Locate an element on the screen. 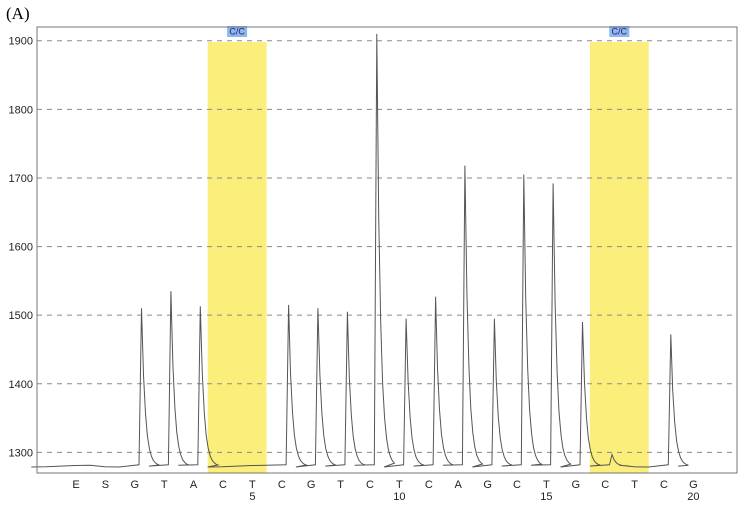 This screenshot has width=750, height=512. x-position-20: 20 is located at coordinates (693, 497).